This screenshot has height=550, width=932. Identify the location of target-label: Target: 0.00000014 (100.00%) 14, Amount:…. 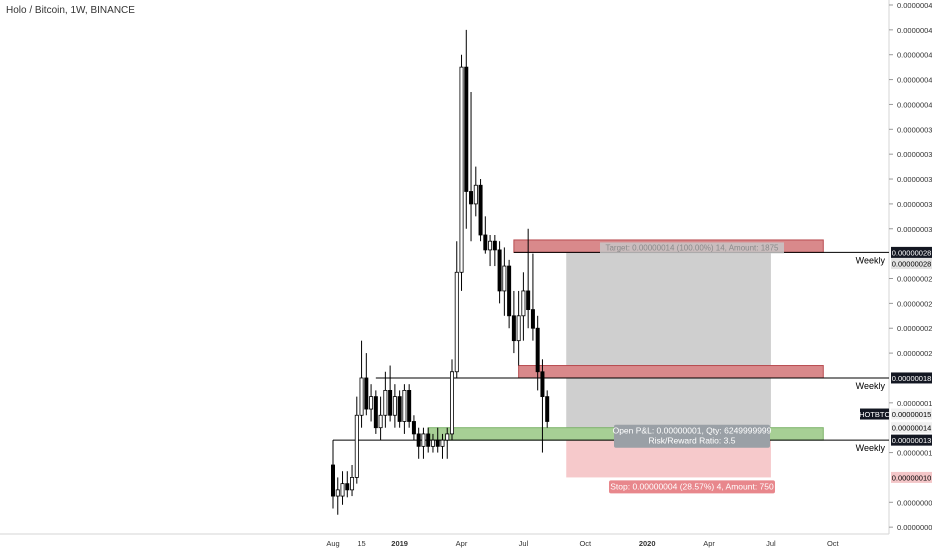
(692, 247).